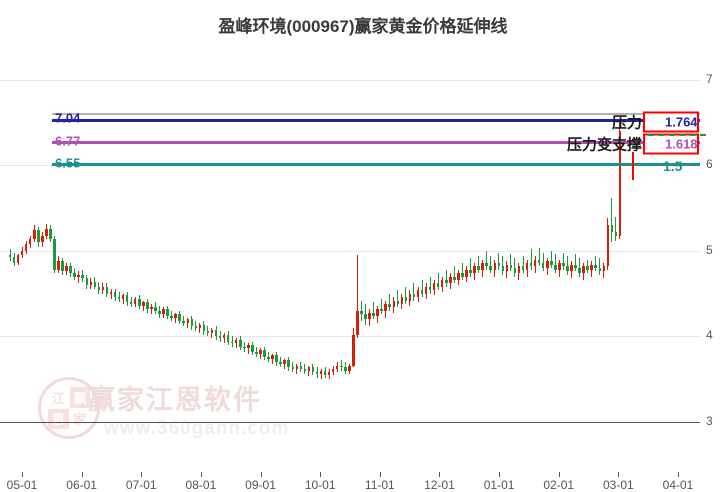 The image size is (726, 492). I want to click on gann-right-value-box-1.764: 1.764, so click(671, 122).